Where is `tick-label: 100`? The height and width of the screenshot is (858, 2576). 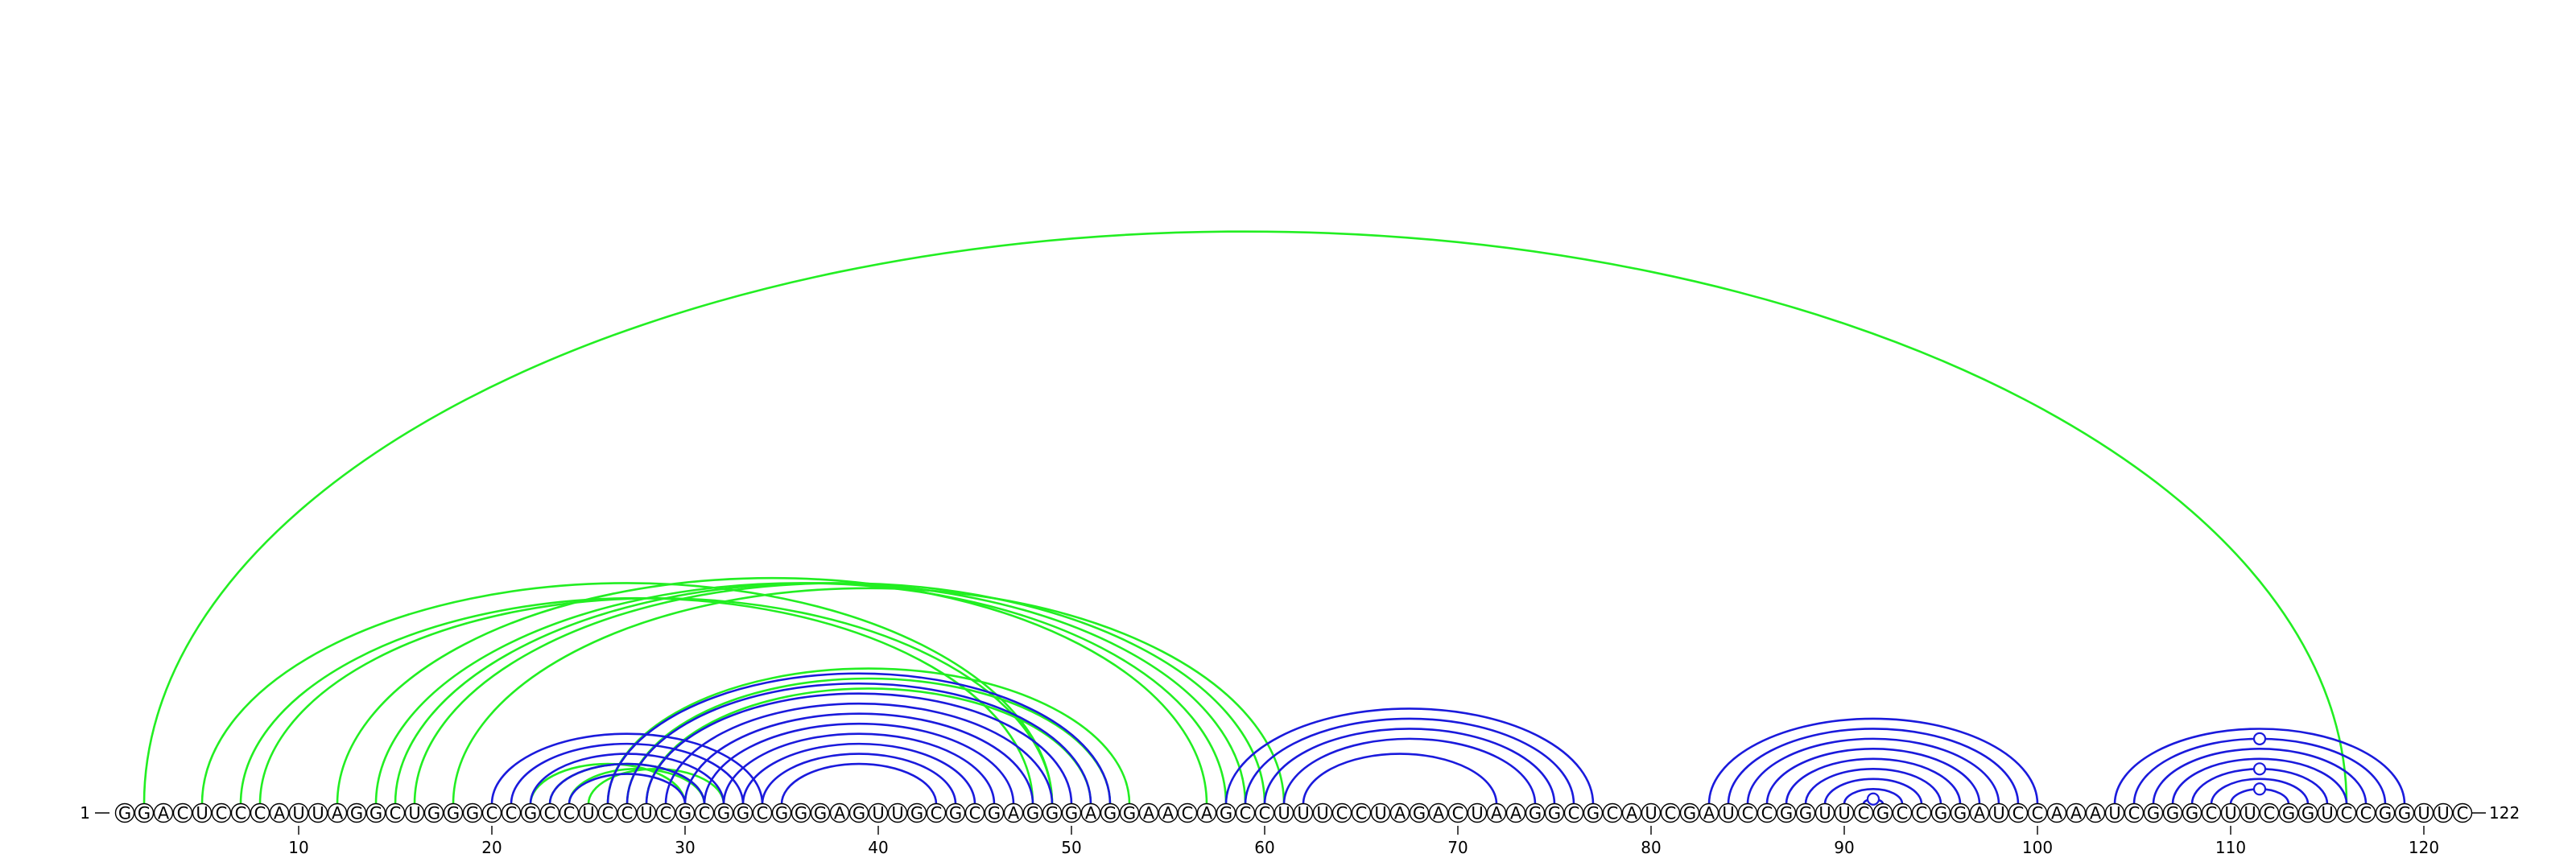
tick-label: 100 is located at coordinates (2037, 848).